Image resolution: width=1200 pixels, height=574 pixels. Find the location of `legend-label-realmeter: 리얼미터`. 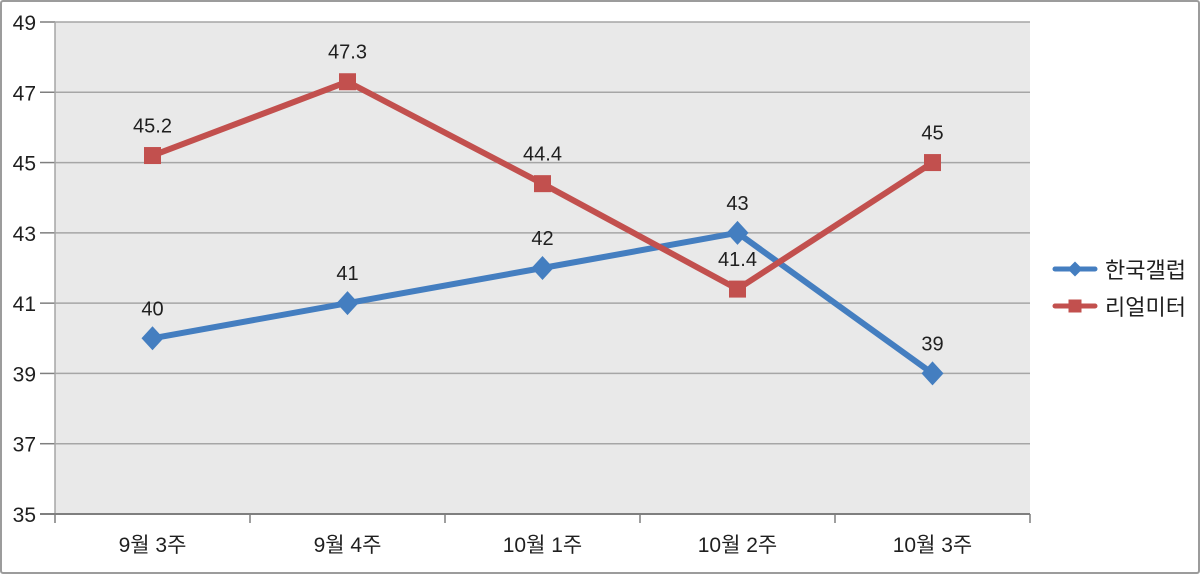

legend-label-realmeter: 리얼미터 is located at coordinates (1145, 307).